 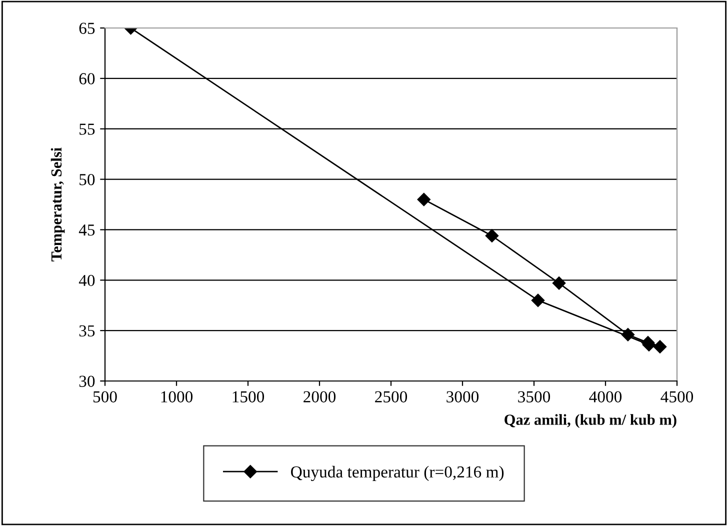 I want to click on x-tick-label: 2000, so click(x=320, y=396).